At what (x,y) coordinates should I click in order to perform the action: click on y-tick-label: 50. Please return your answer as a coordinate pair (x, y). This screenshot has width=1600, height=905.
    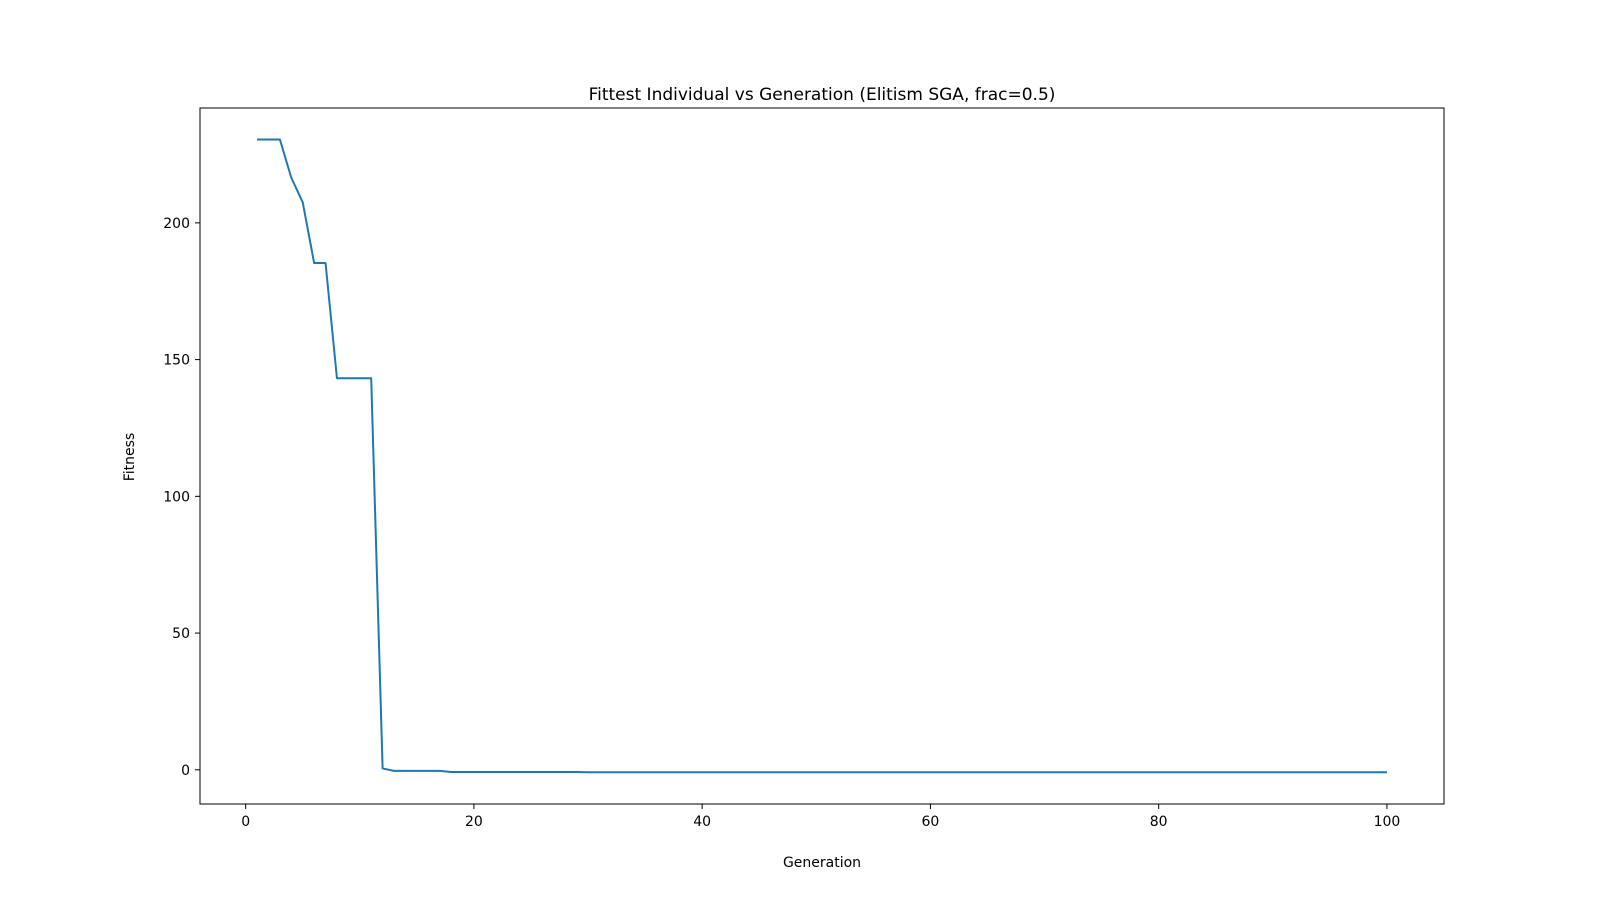
    Looking at the image, I should click on (181, 634).